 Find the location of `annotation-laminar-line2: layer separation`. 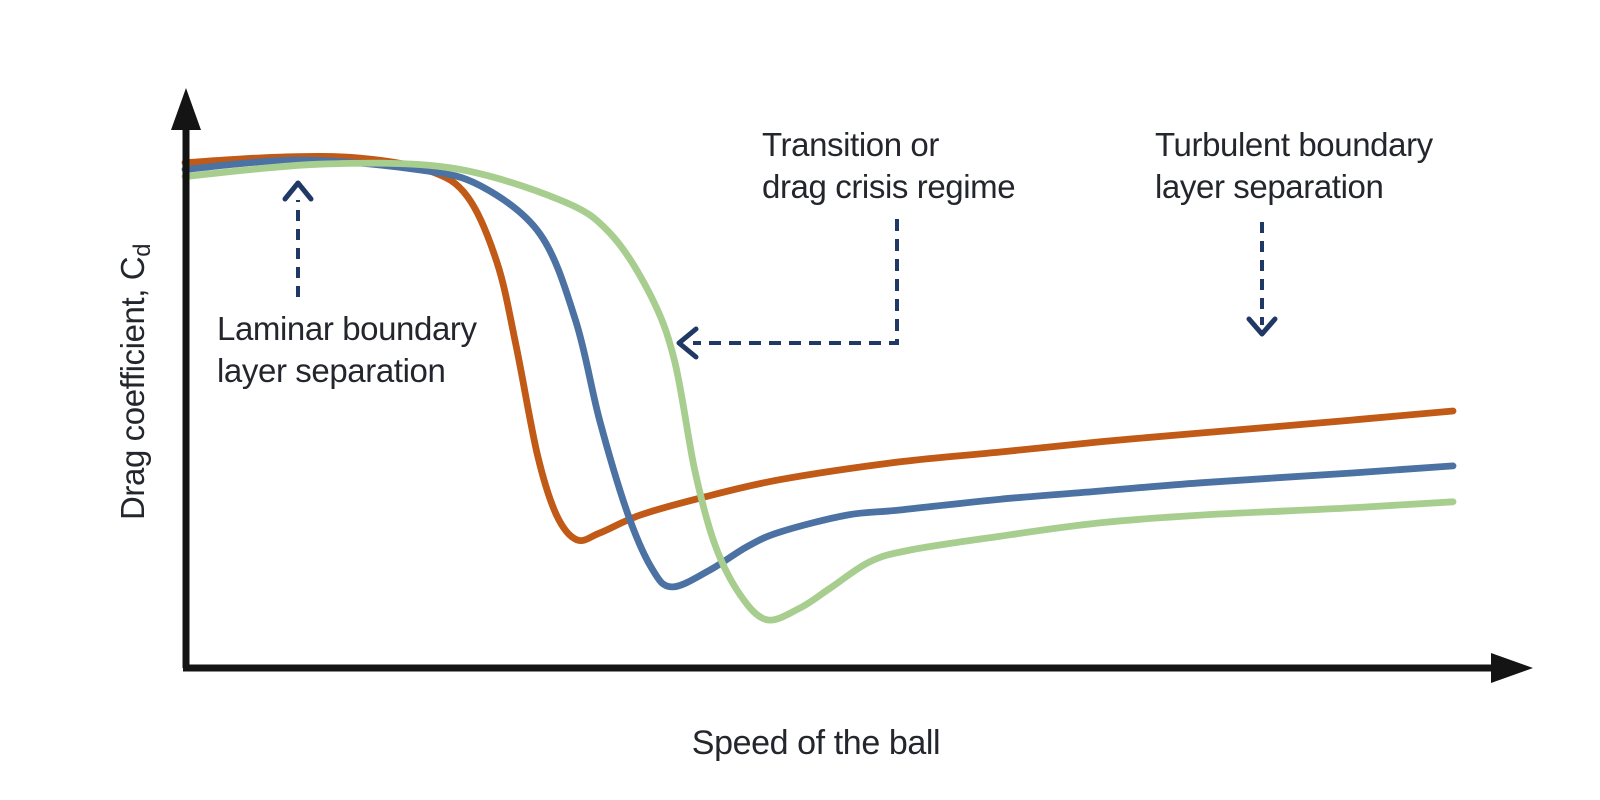

annotation-laminar-line2: layer separation is located at coordinates (331, 370).